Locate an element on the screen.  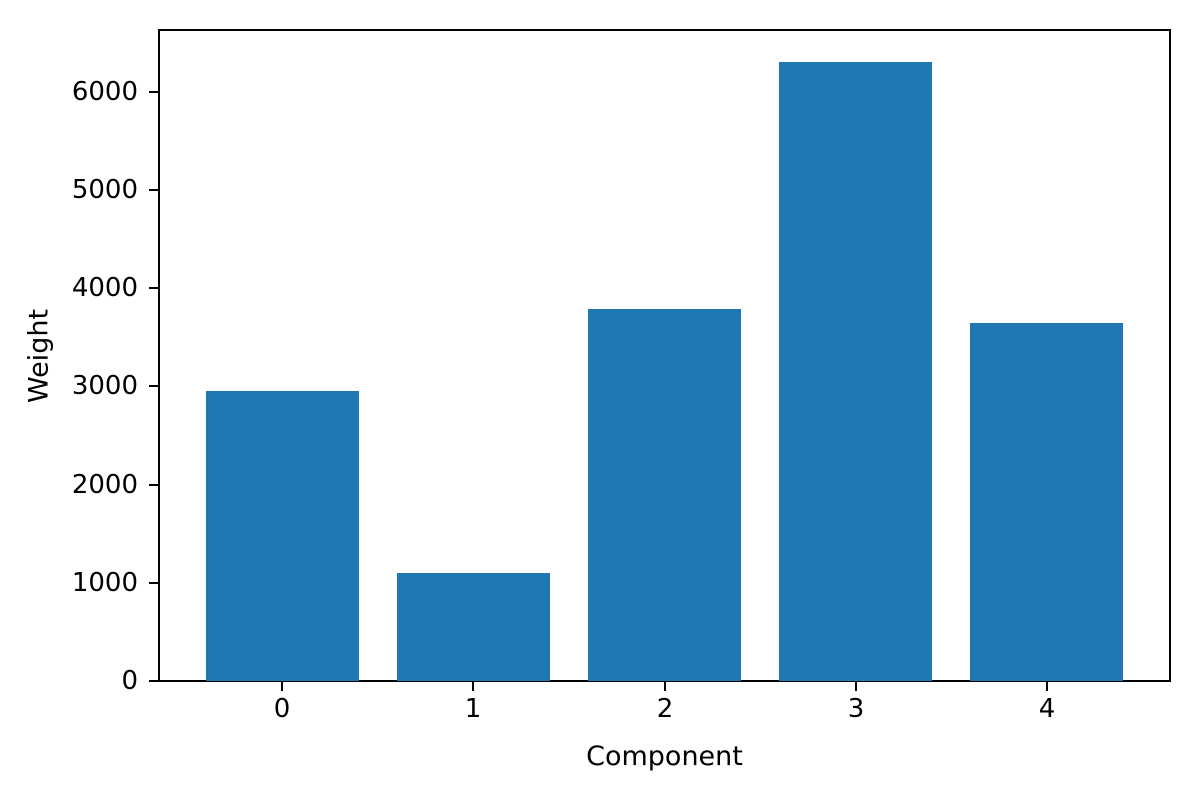
y-tick-label: 0 is located at coordinates (129, 681).